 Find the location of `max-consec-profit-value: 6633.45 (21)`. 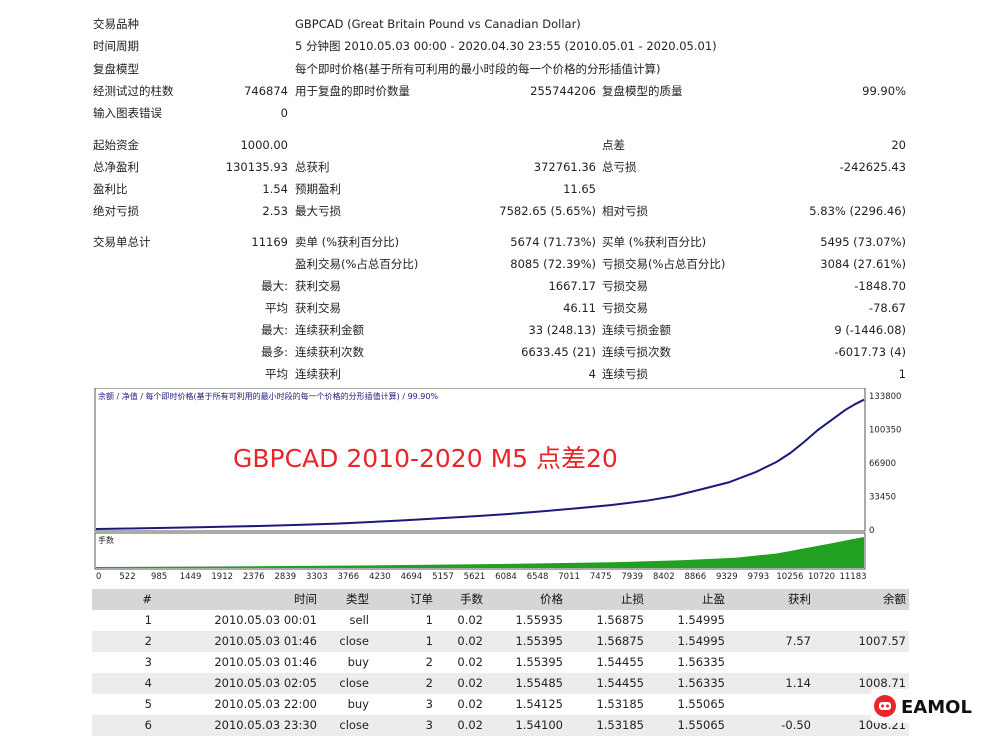

max-consec-profit-value: 6633.45 (21) is located at coordinates (558, 352).